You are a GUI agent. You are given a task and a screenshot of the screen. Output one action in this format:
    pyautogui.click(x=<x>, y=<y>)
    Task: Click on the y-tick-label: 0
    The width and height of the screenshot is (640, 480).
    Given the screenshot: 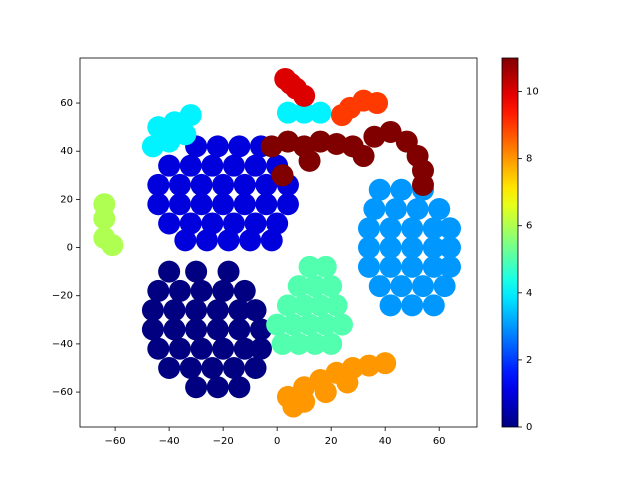 What is the action you would take?
    pyautogui.click(x=70, y=248)
    